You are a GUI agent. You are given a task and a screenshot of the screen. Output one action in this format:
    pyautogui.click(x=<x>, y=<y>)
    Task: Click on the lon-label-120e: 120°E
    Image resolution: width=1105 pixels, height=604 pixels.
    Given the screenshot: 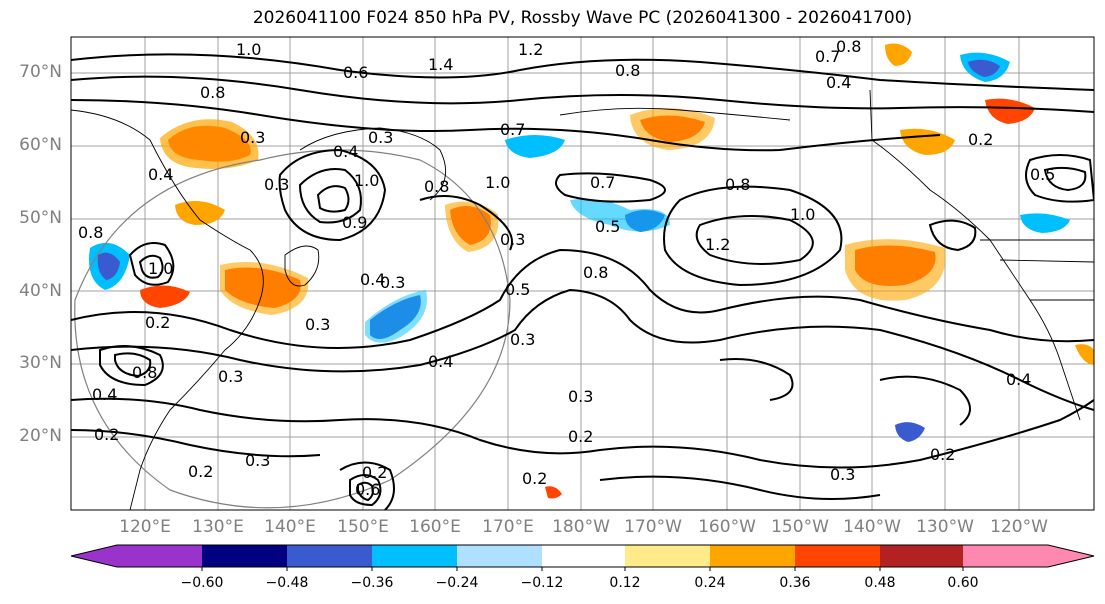 What is the action you would take?
    pyautogui.click(x=145, y=527)
    